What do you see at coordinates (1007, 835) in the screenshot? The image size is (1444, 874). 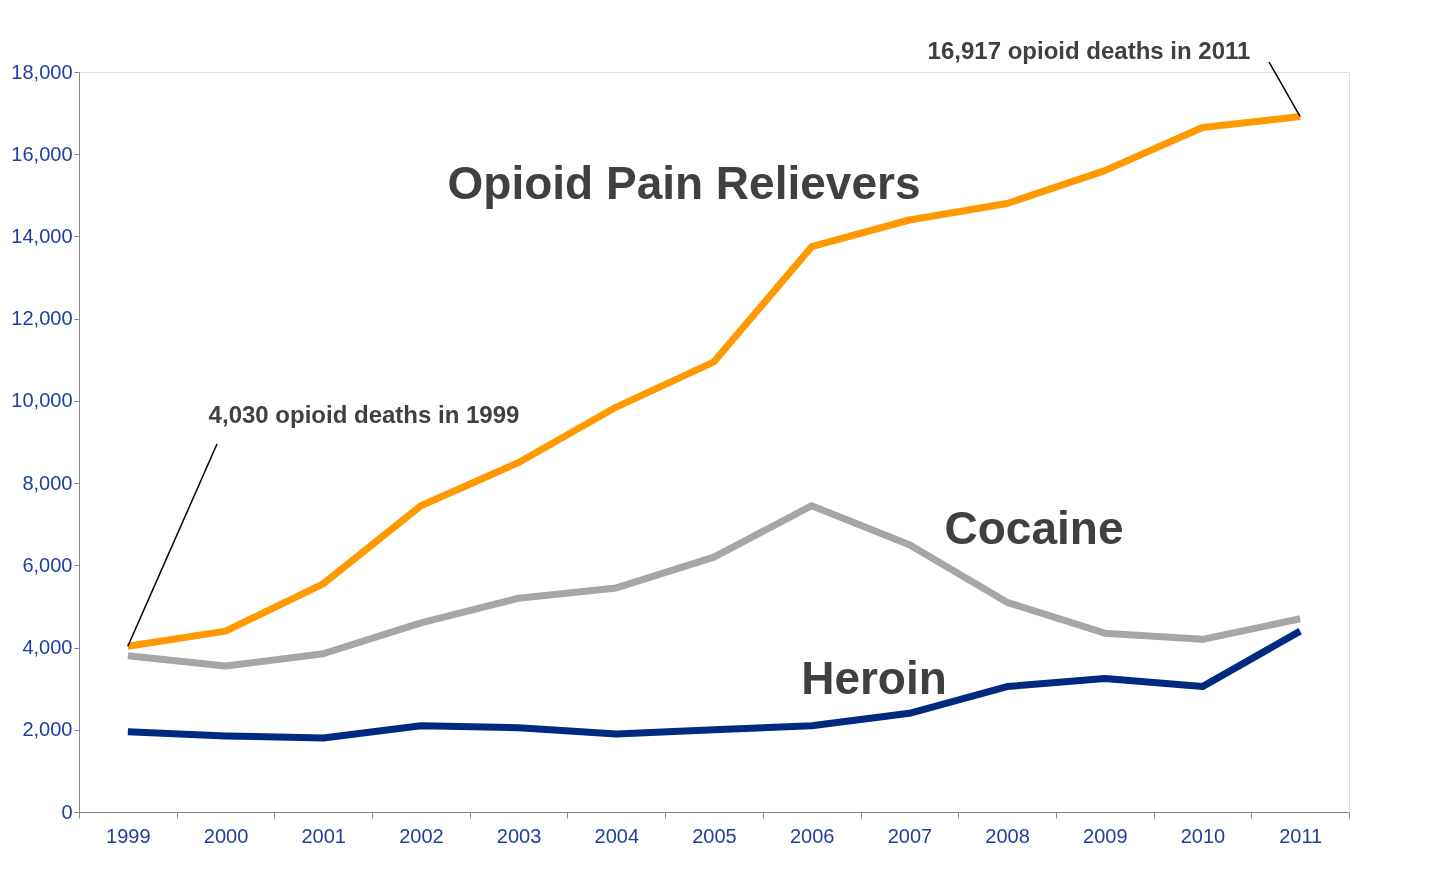 I see `x-tick-label: 2008` at bounding box center [1007, 835].